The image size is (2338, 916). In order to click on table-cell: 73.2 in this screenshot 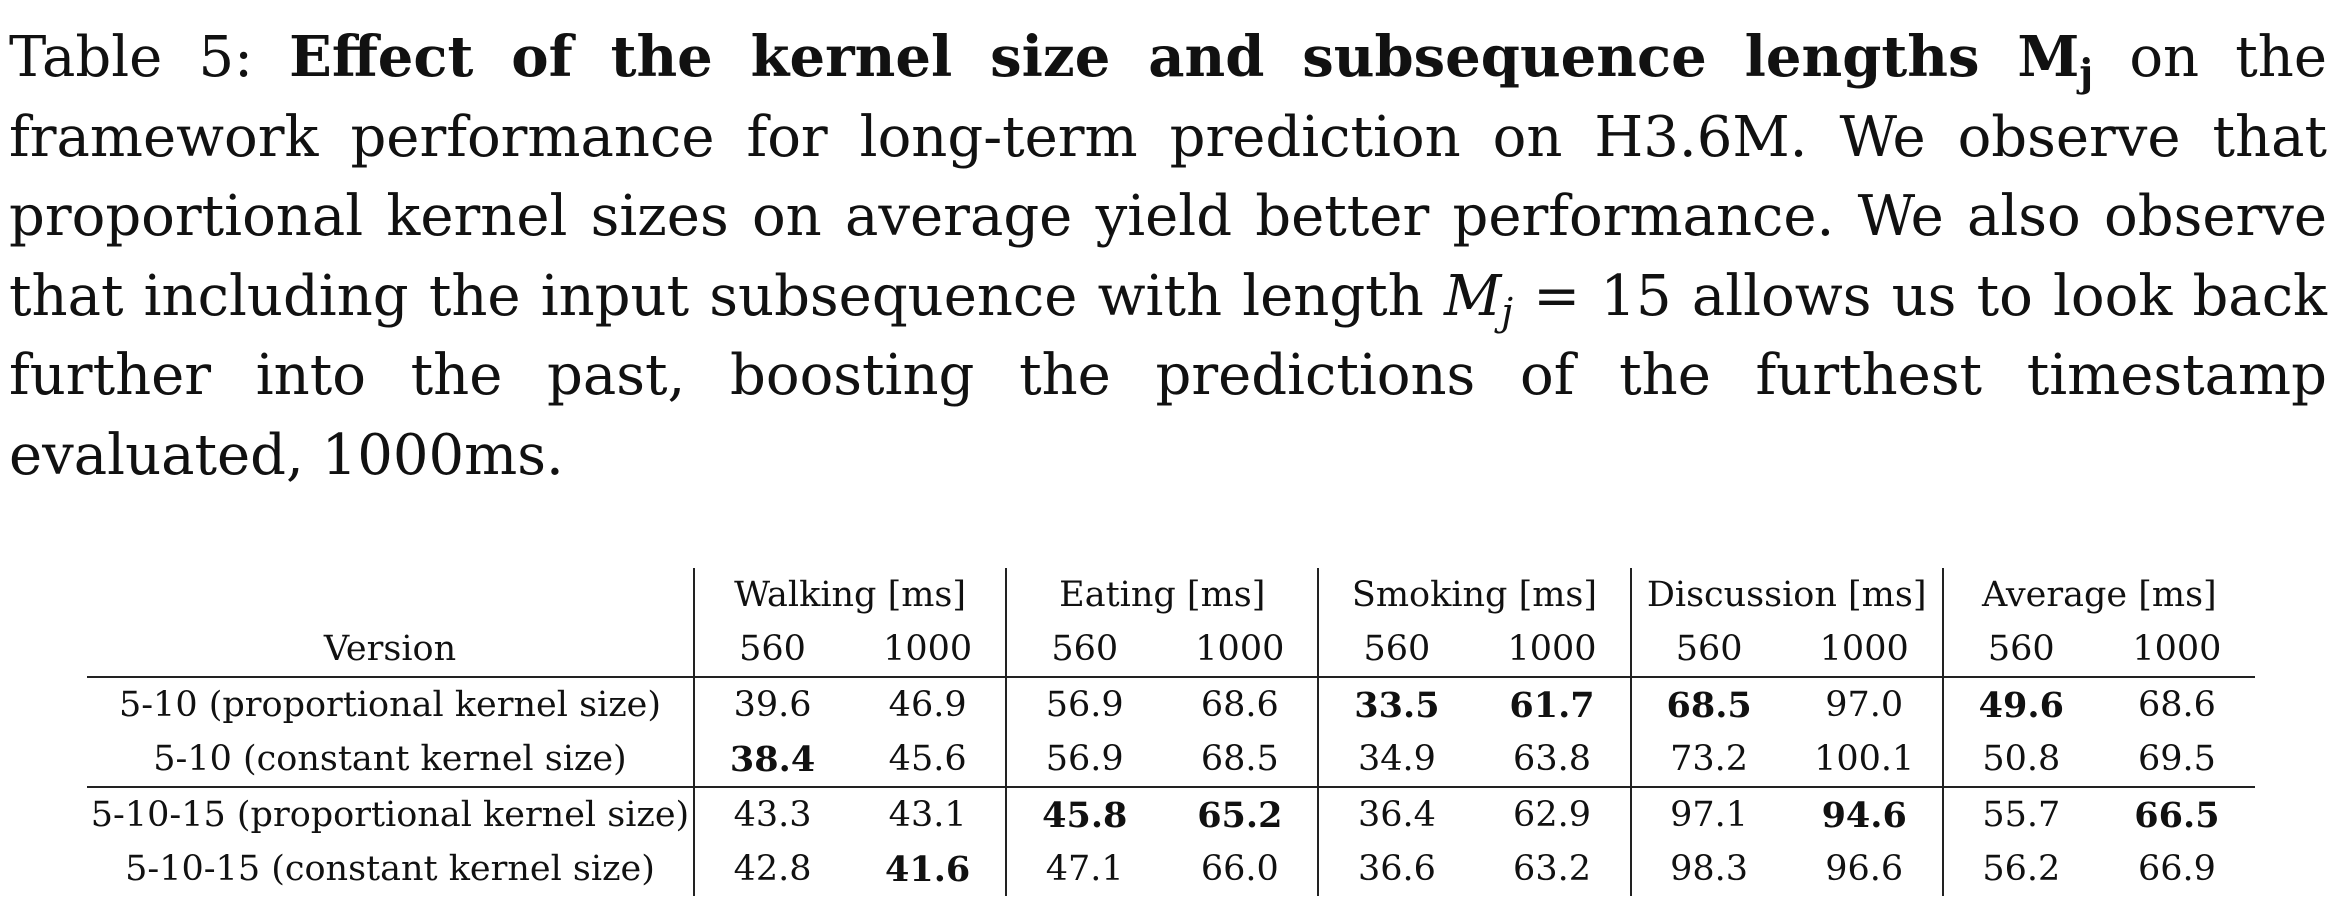, I will do `click(1708, 759)`.